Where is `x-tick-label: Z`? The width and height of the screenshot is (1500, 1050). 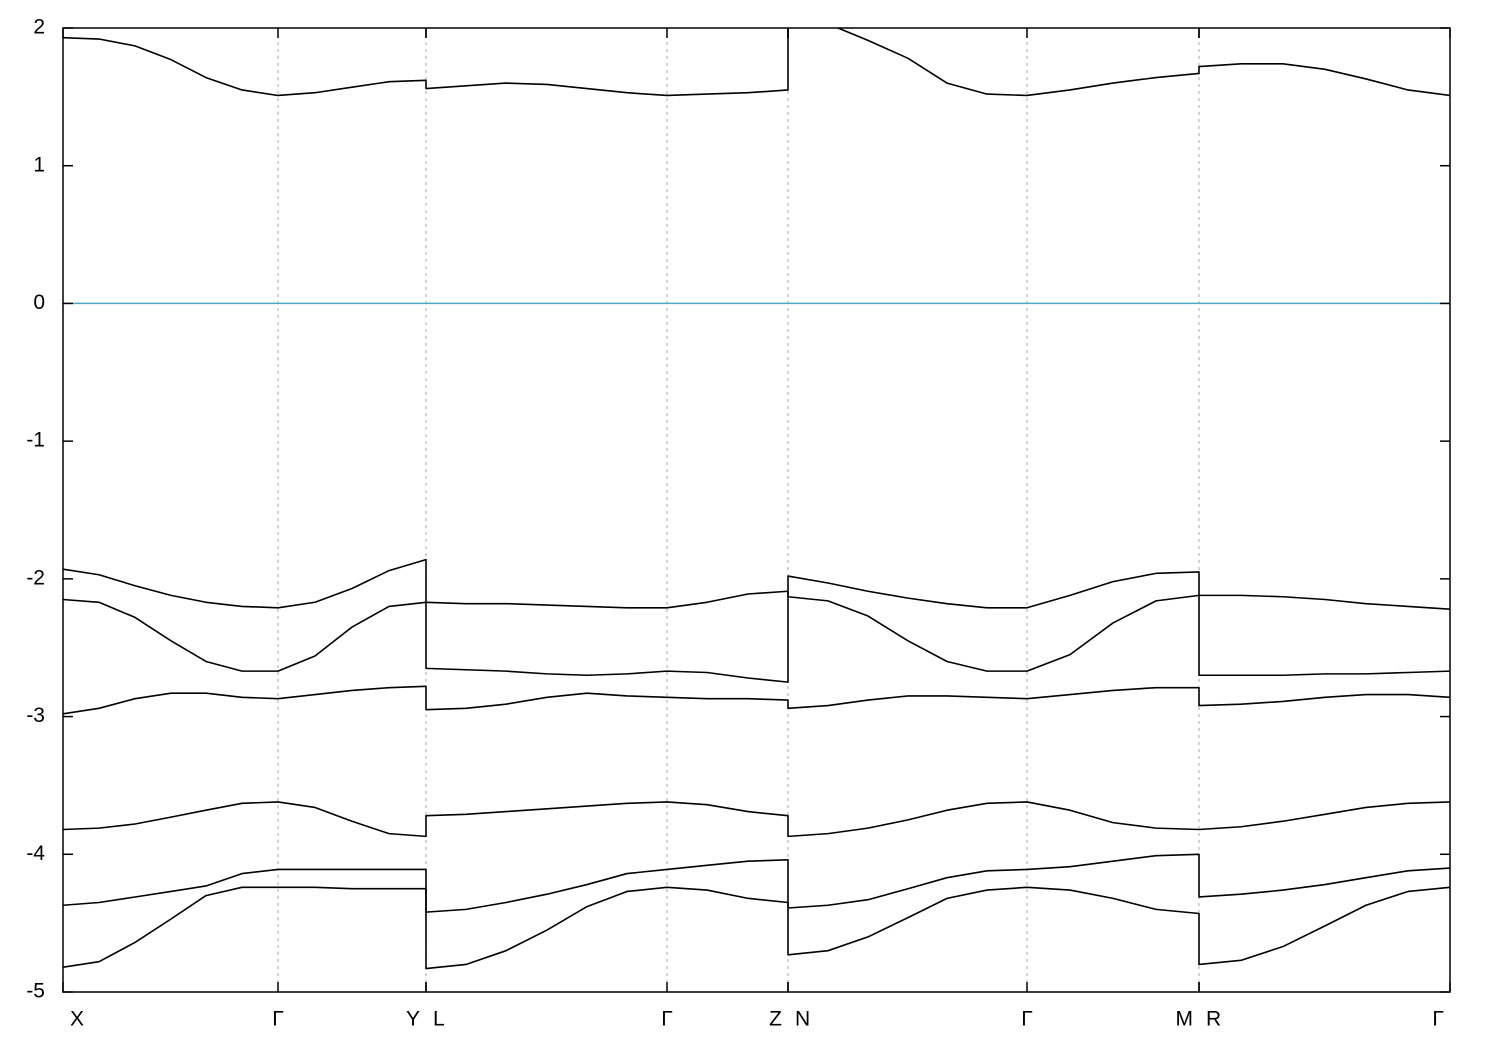
x-tick-label: Z is located at coordinates (775, 1019).